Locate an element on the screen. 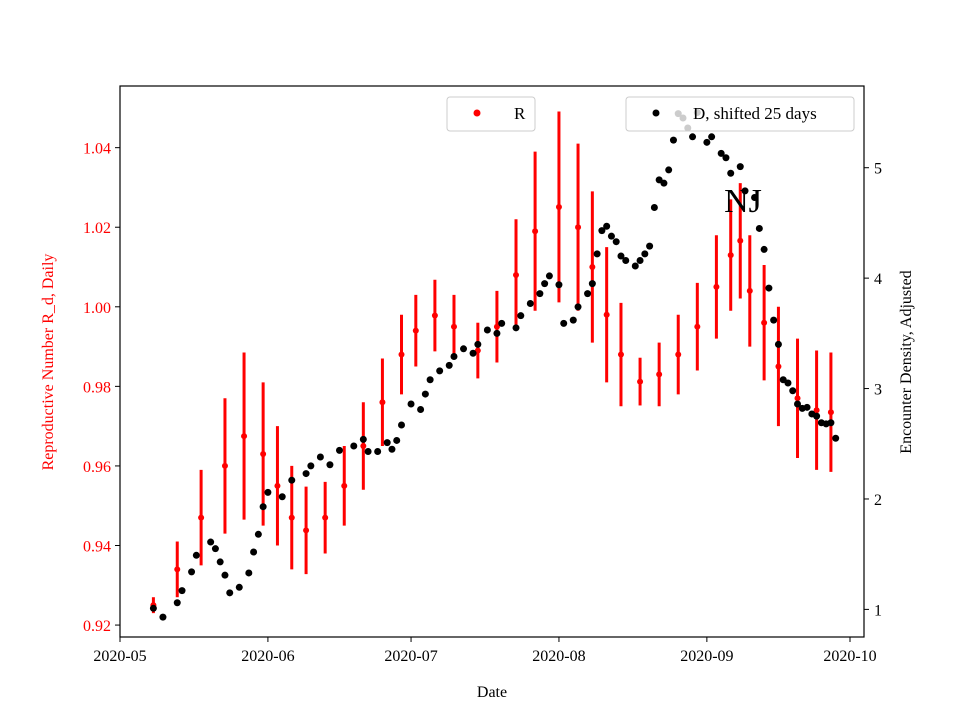 The image size is (960, 720). legend-d: D, shifted 25 days is located at coordinates (740, 114).